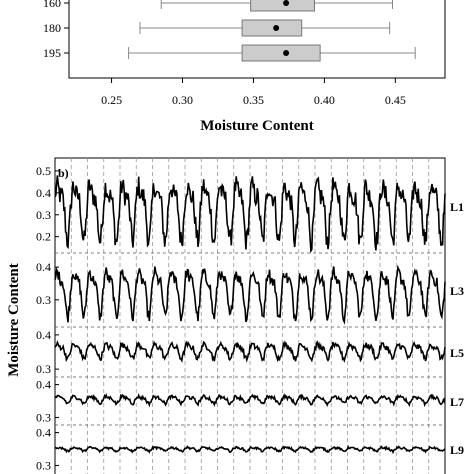  I want to click on timeseries-y-tick-label: 0.2, so click(43, 237).